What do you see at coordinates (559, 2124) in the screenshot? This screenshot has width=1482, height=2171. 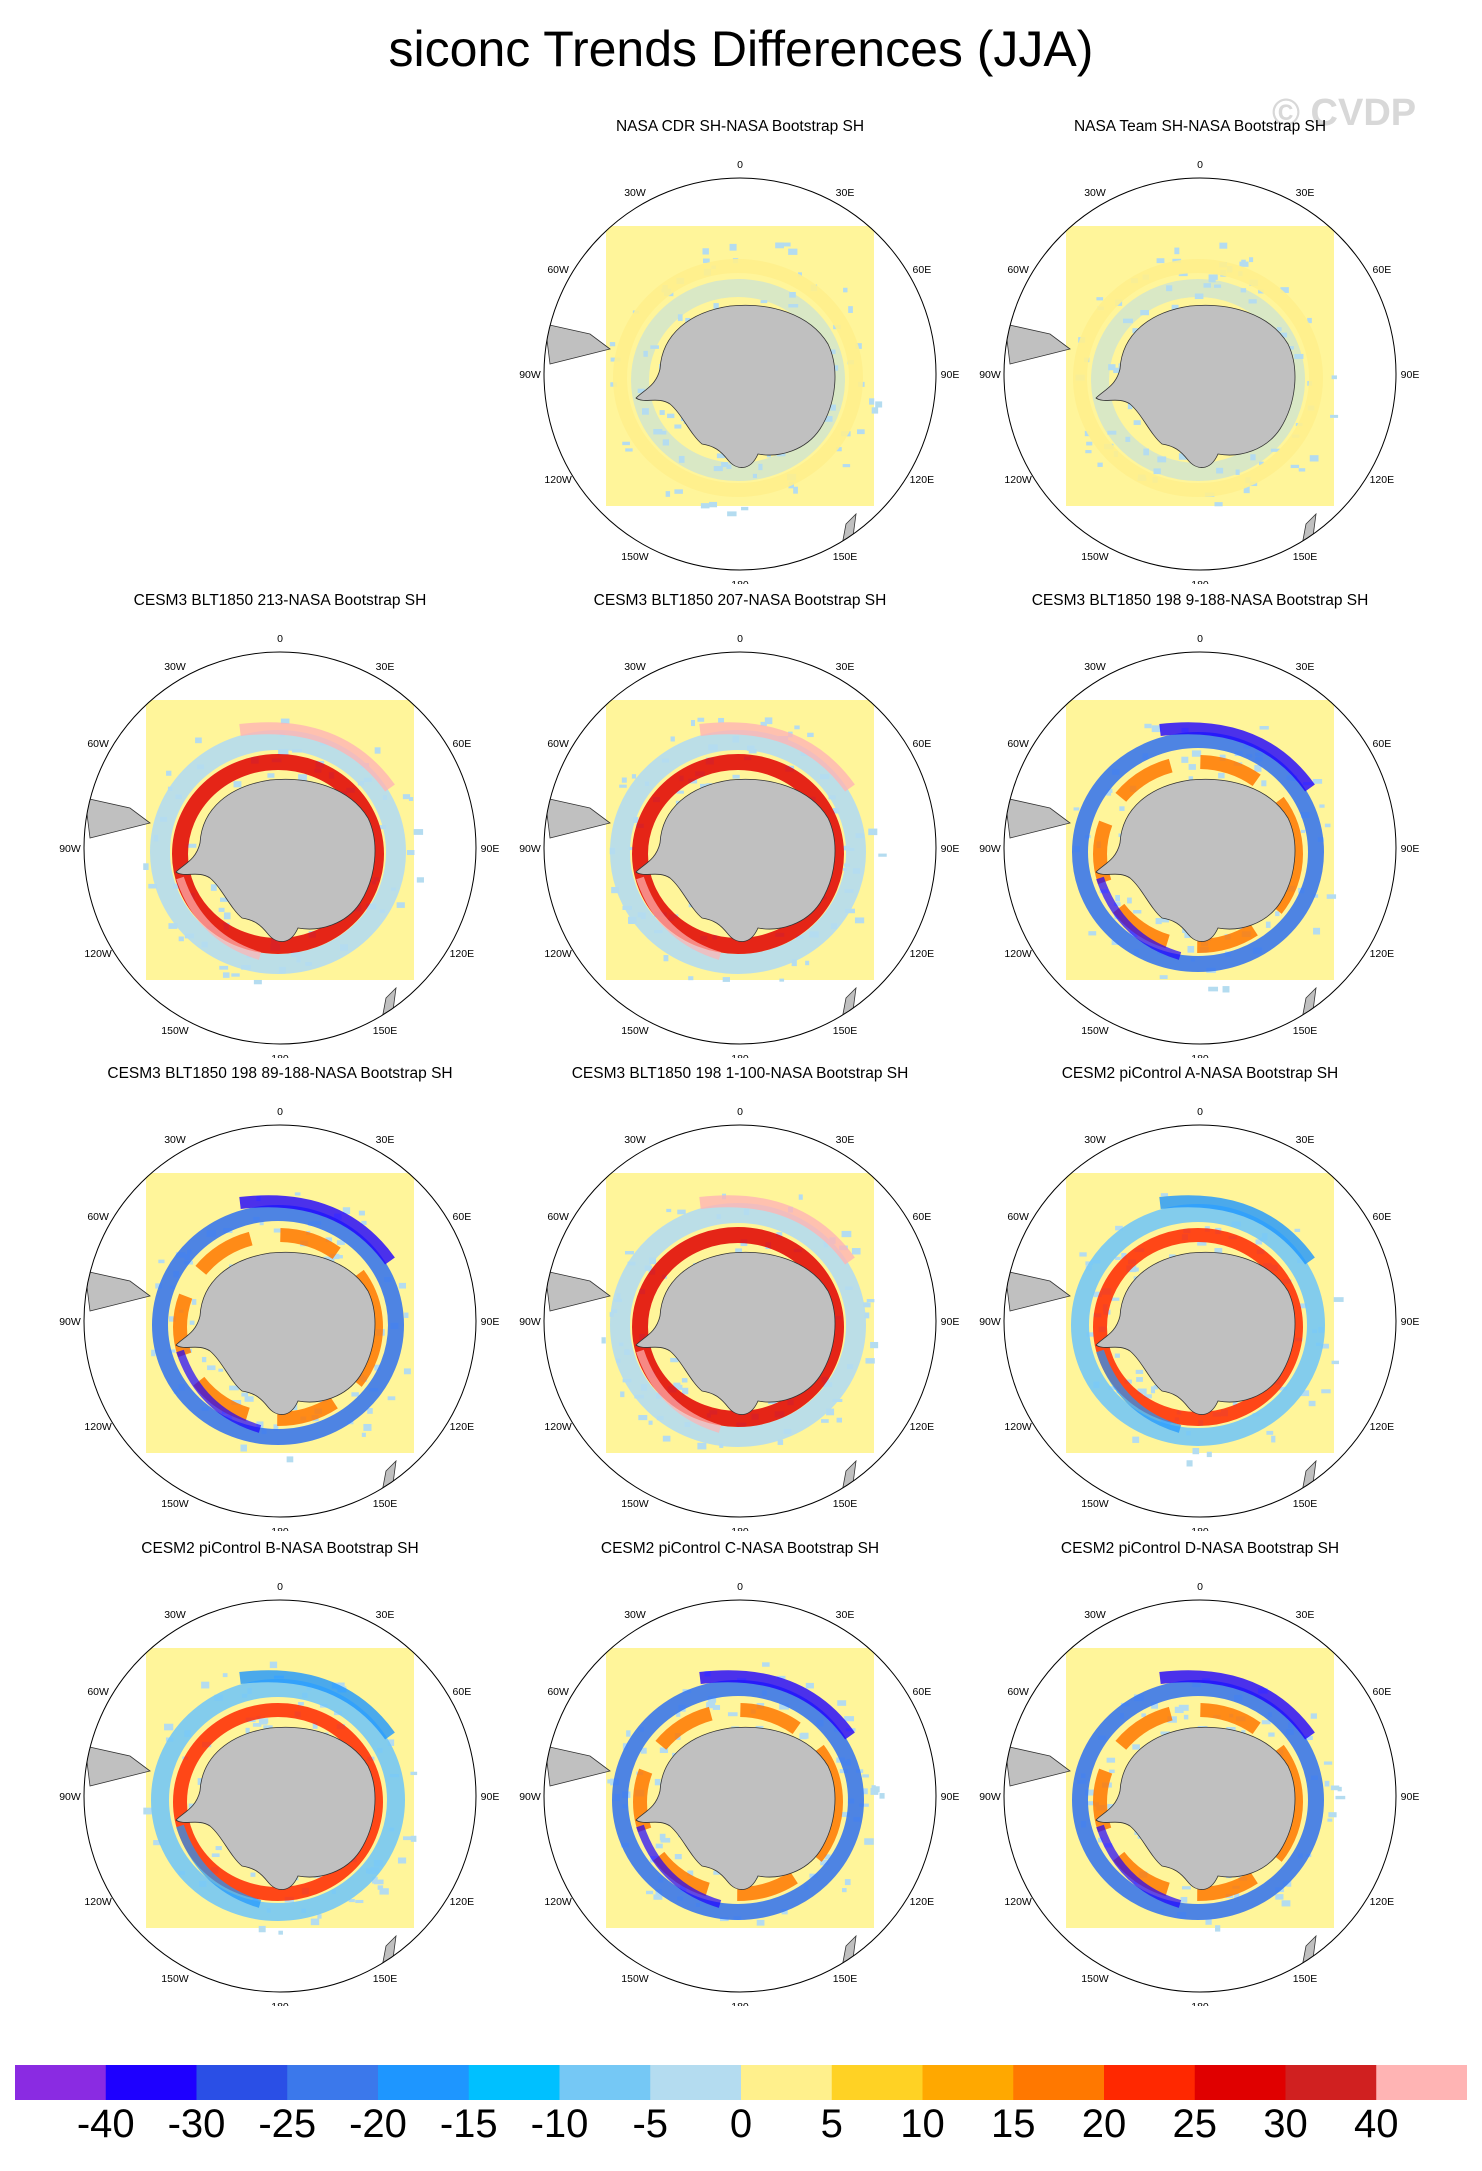 I see `colorbar-label: -10` at bounding box center [559, 2124].